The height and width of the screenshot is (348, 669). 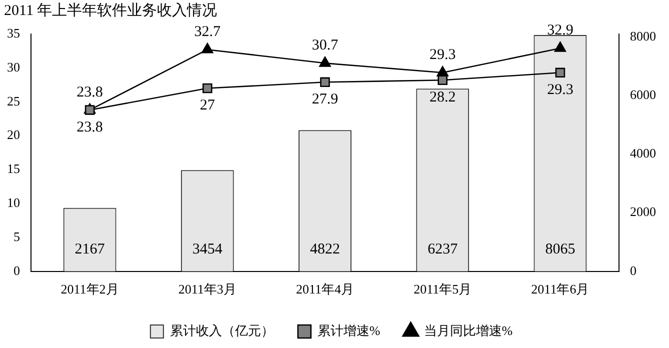 I want to click on legend-label: 累计增速%, so click(x=348, y=330).